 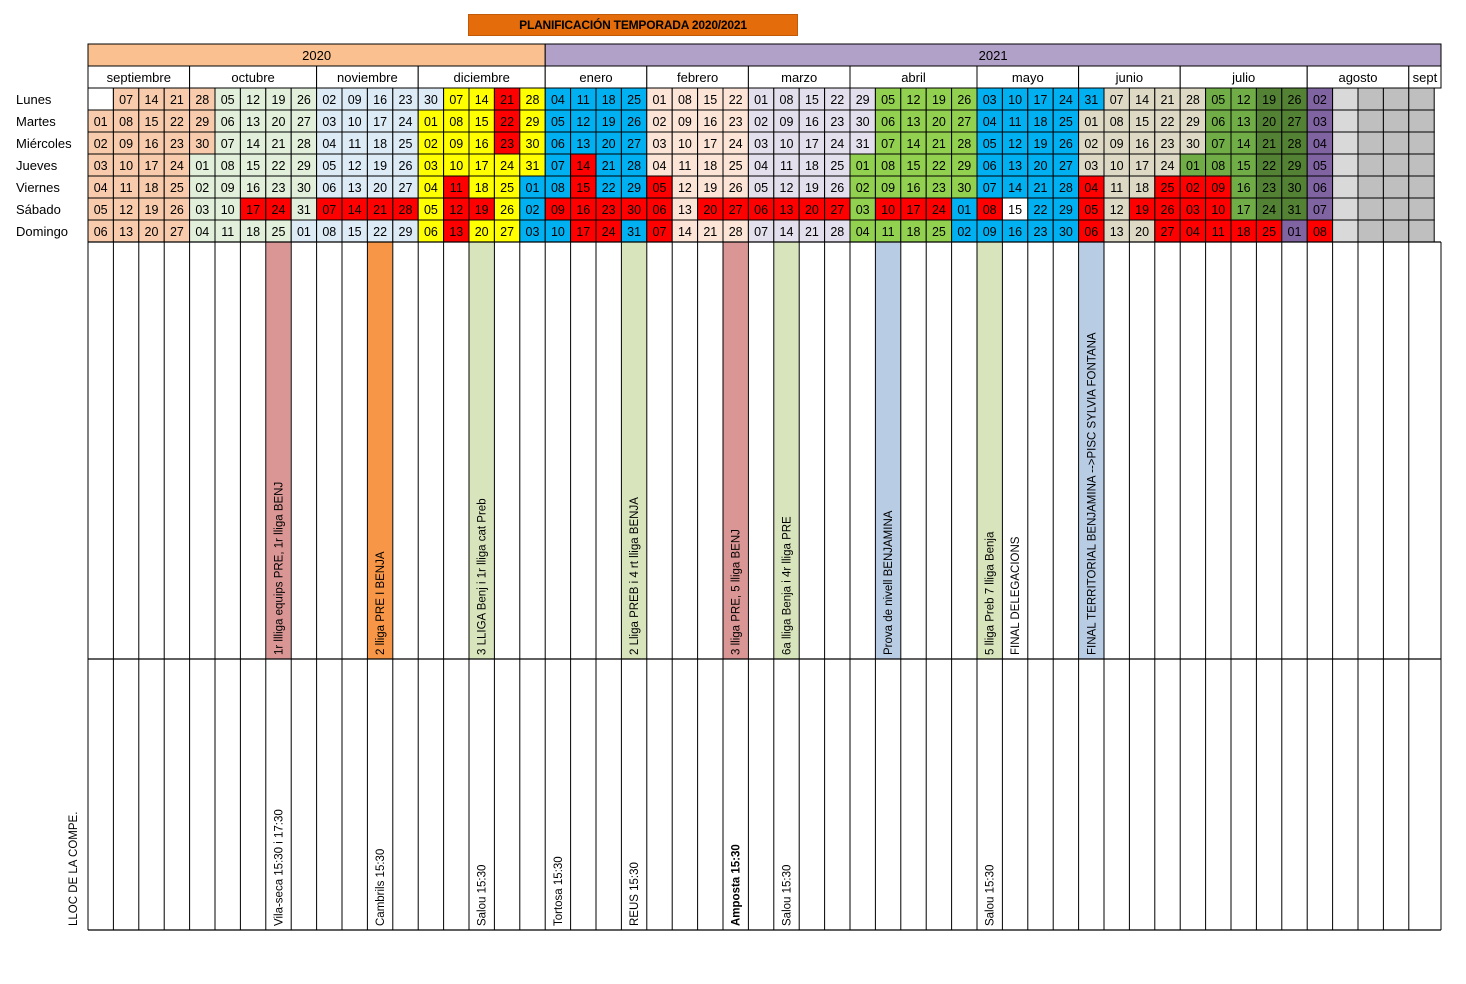 What do you see at coordinates (38, 187) in the screenshot?
I see `weekday-label: Viernes` at bounding box center [38, 187].